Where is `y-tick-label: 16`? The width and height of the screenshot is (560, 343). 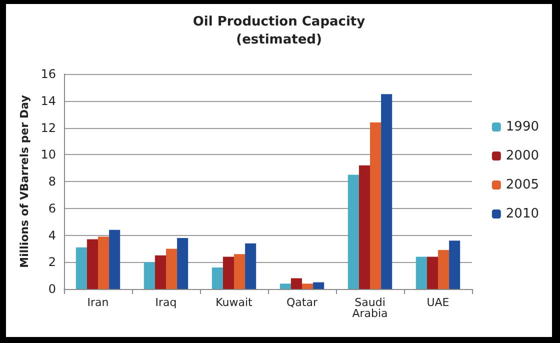 y-tick-label: 16 is located at coordinates (48, 74).